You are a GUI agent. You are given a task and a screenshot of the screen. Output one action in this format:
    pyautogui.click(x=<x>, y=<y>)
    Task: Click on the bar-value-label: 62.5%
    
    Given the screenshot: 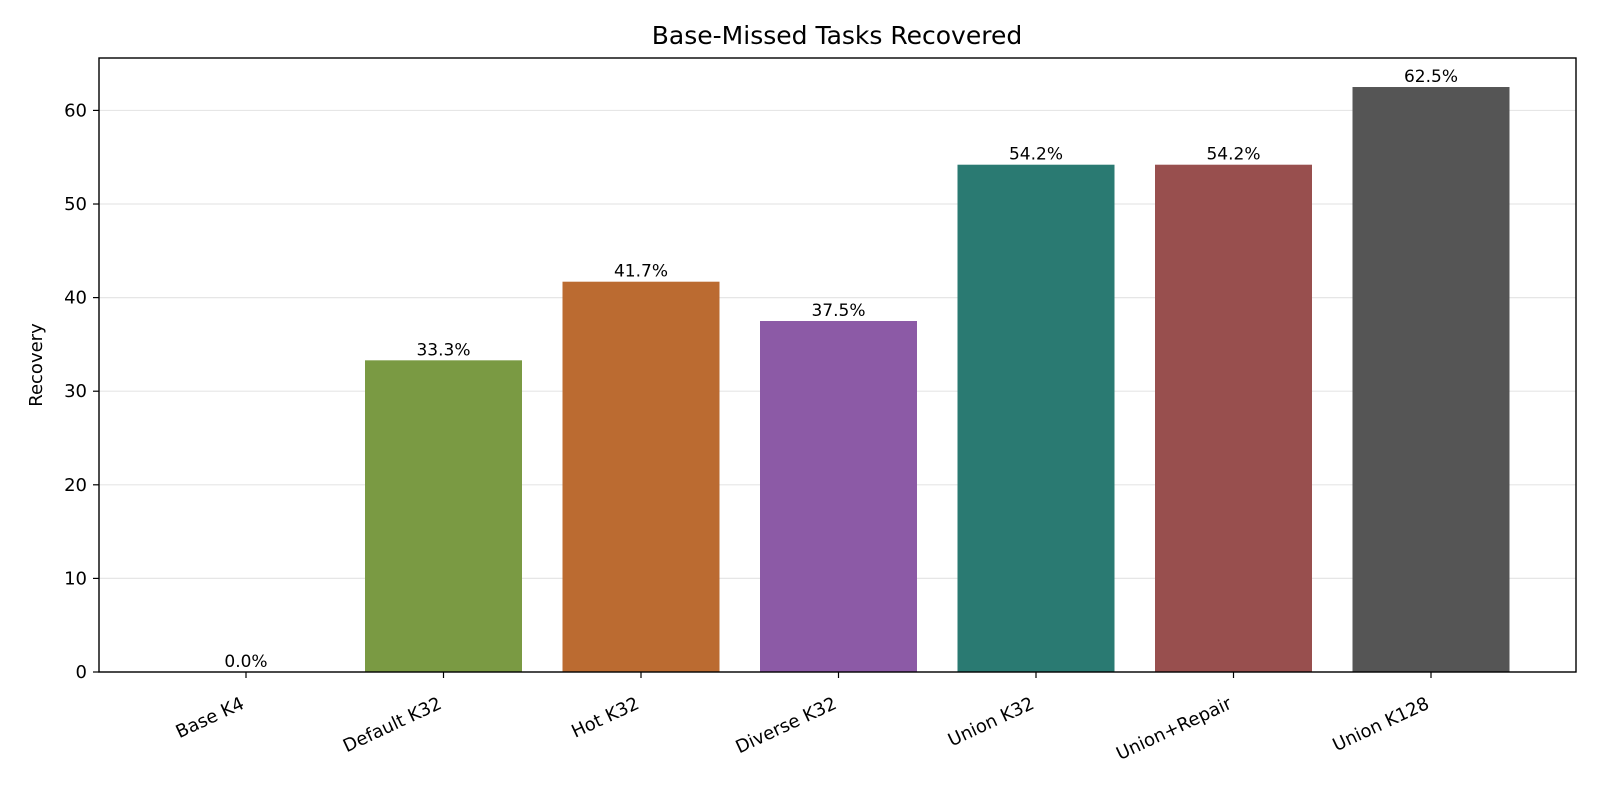 What is the action you would take?
    pyautogui.click(x=1431, y=77)
    